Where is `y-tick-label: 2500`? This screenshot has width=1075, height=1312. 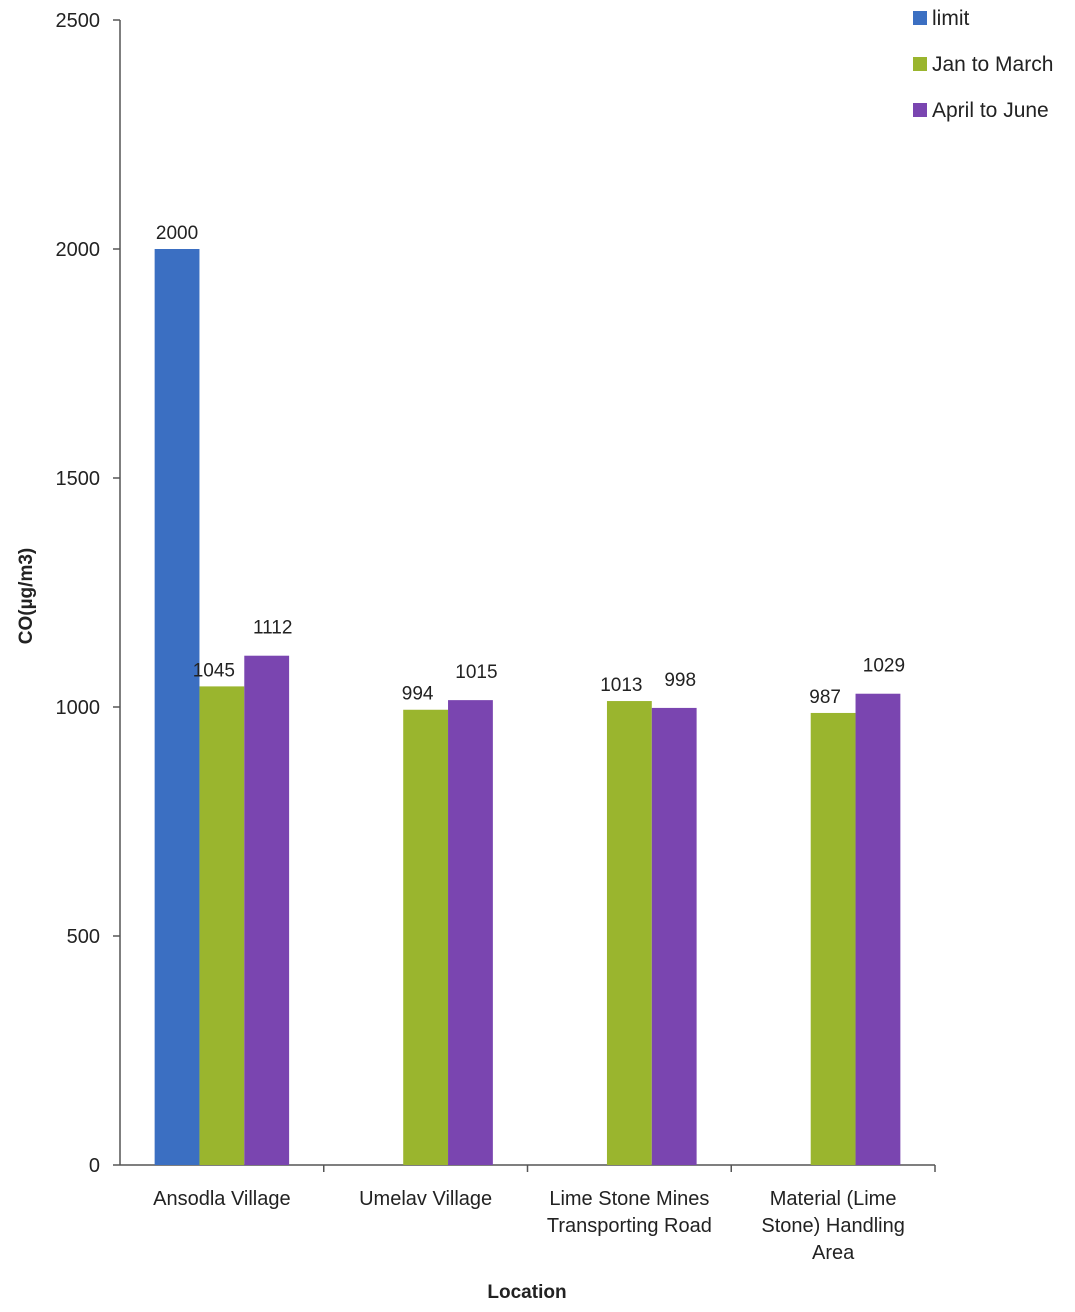 y-tick-label: 2500 is located at coordinates (78, 21).